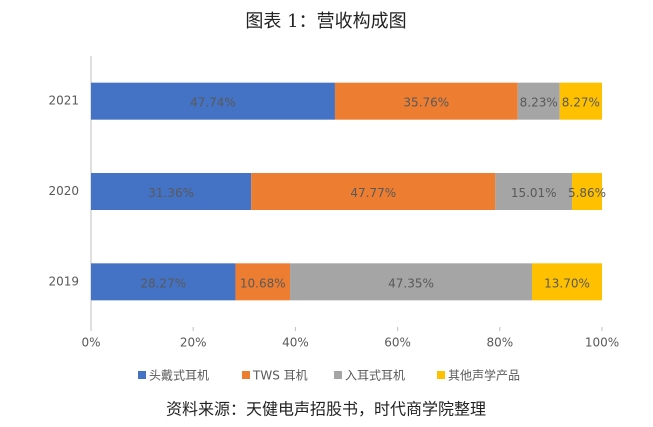 This screenshot has height=427, width=653. I want to click on data-label: 28.27%, so click(163, 283).